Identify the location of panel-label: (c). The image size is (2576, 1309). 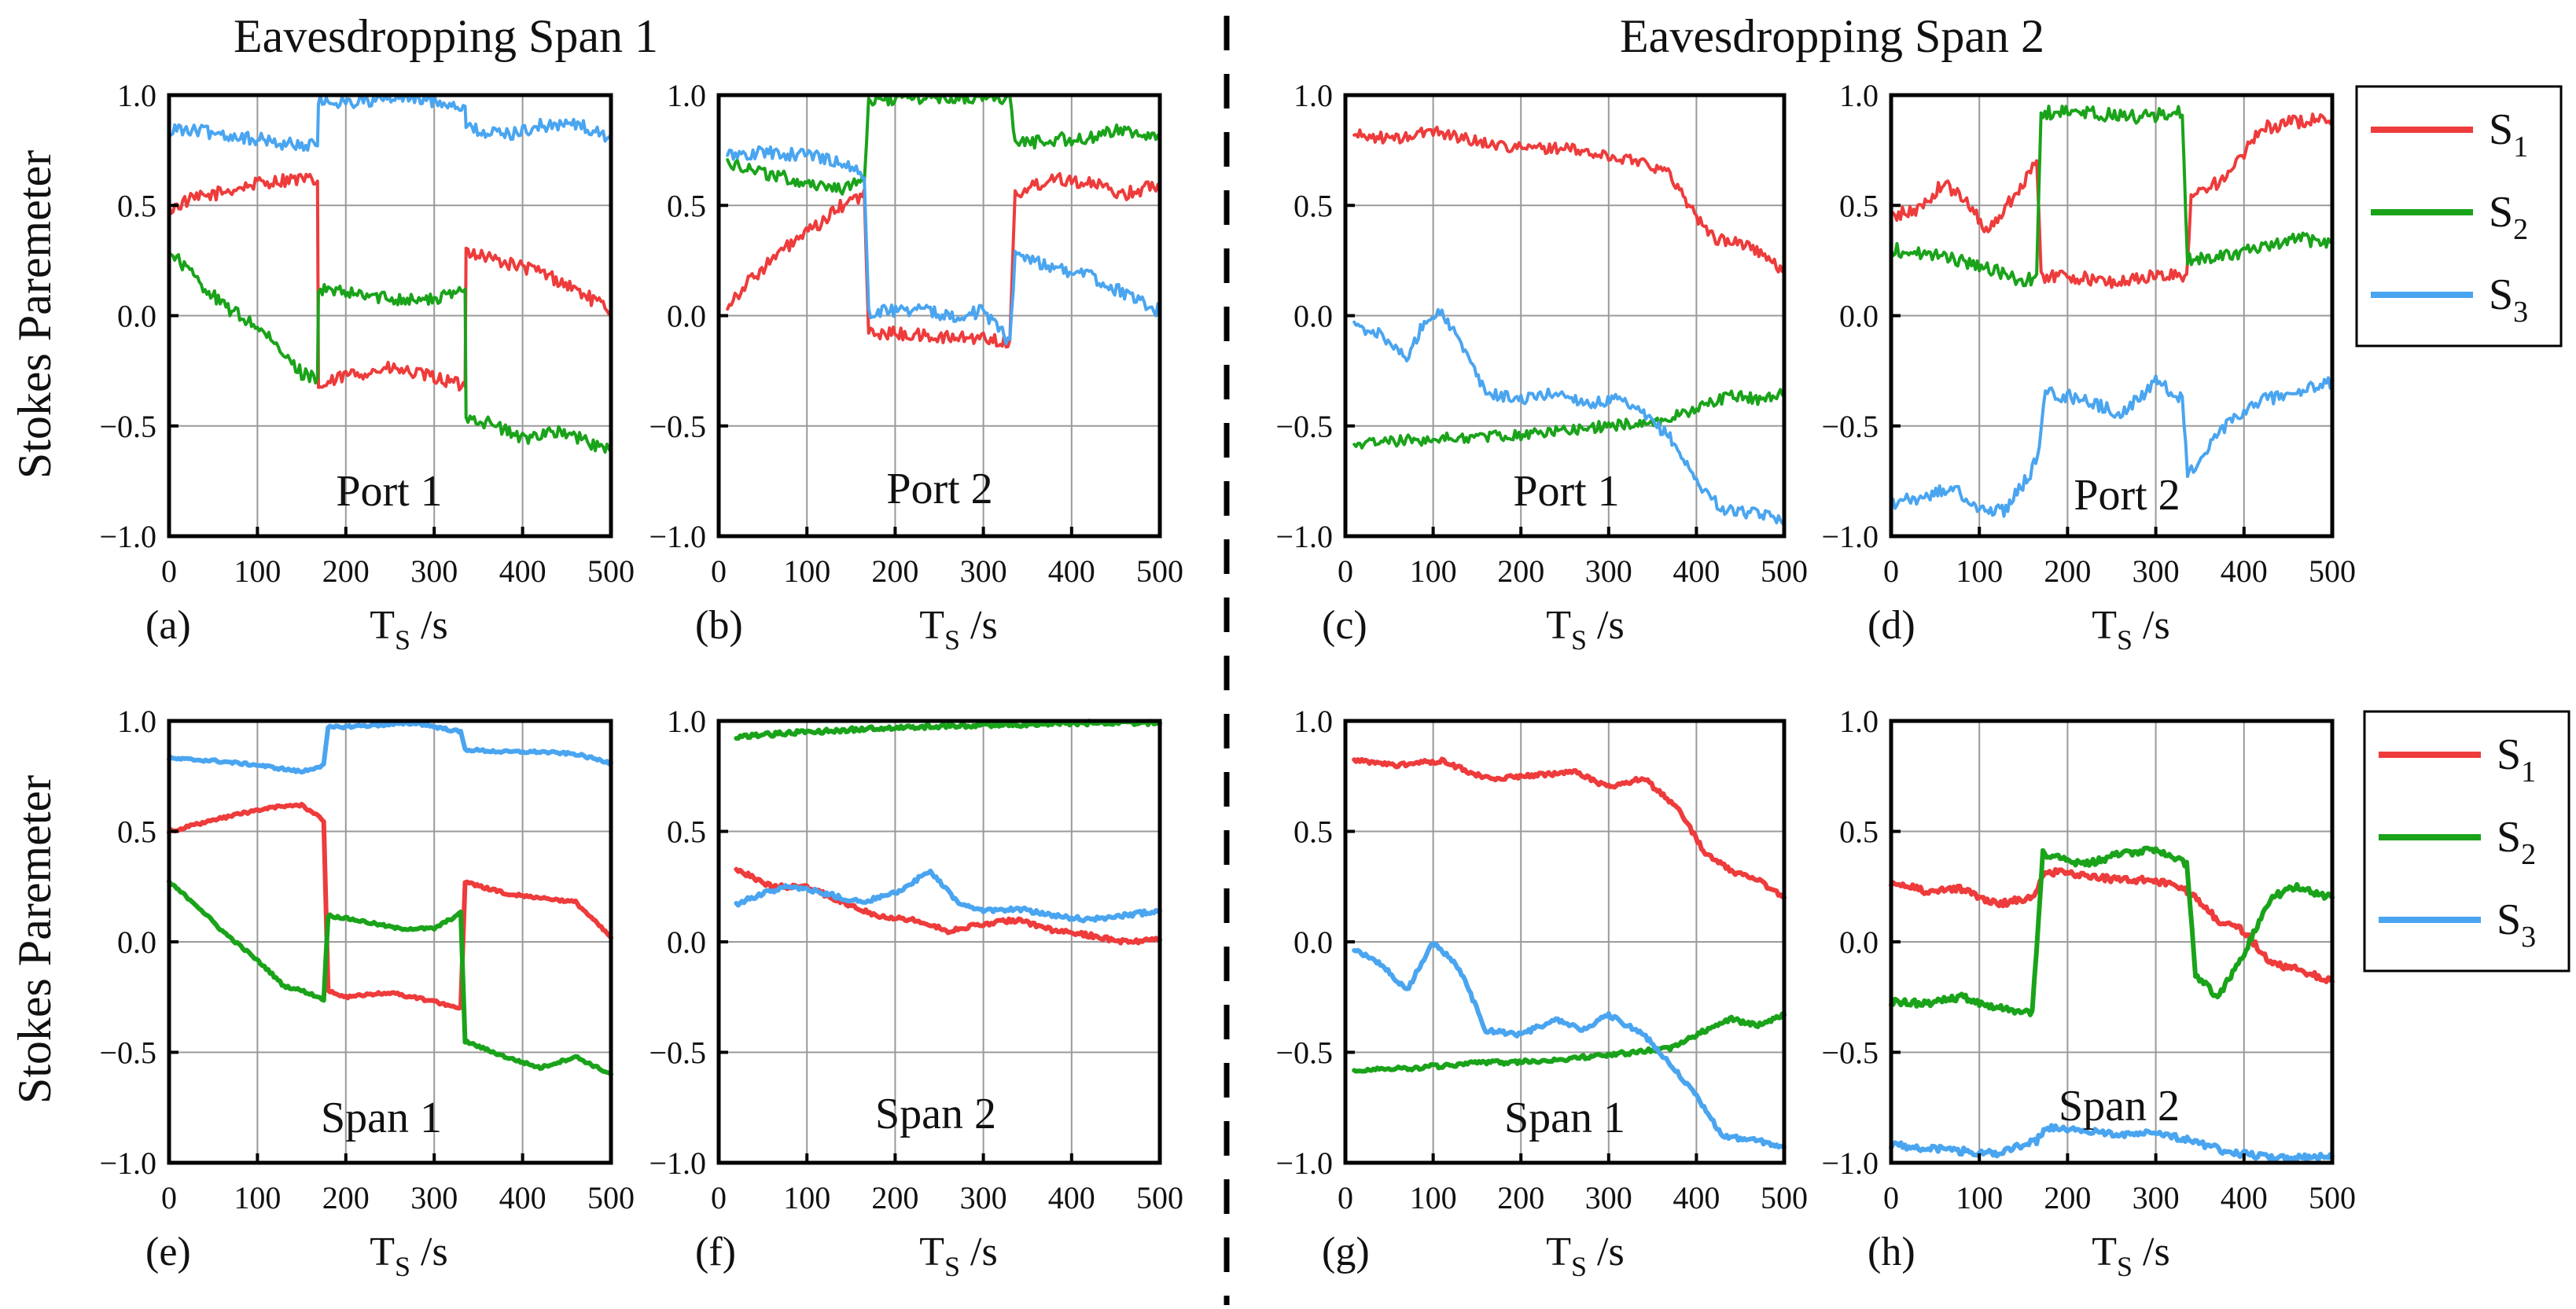
(1344, 626).